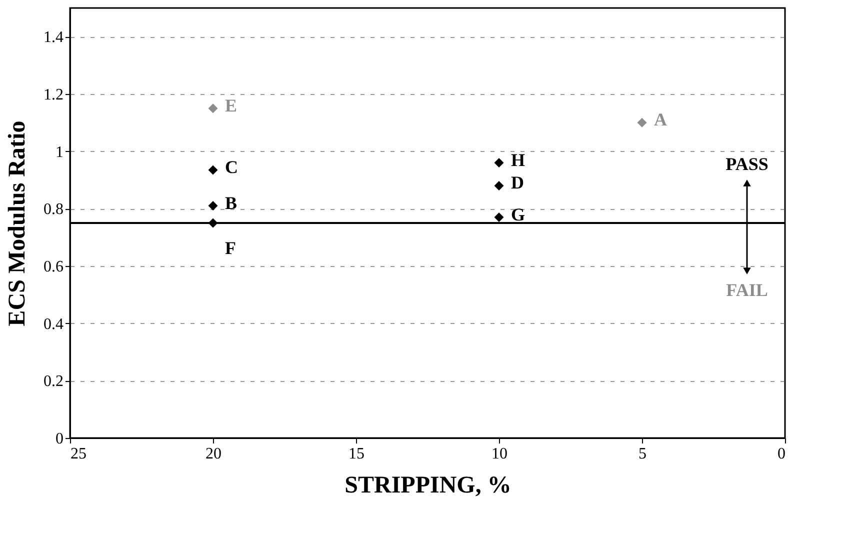  Describe the element at coordinates (428, 485) in the screenshot. I see `x-axis-title: STRIPPING, %` at that location.